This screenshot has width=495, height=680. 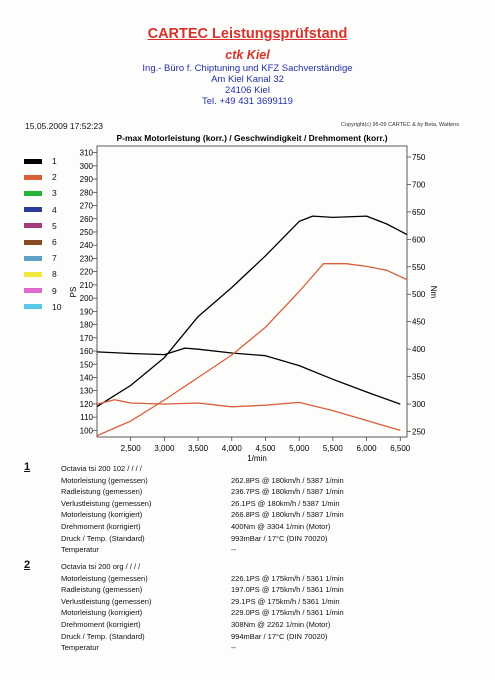 What do you see at coordinates (287, 515) in the screenshot?
I see `result-value: 266.8PS @ 180km/h / 5387 1/min` at bounding box center [287, 515].